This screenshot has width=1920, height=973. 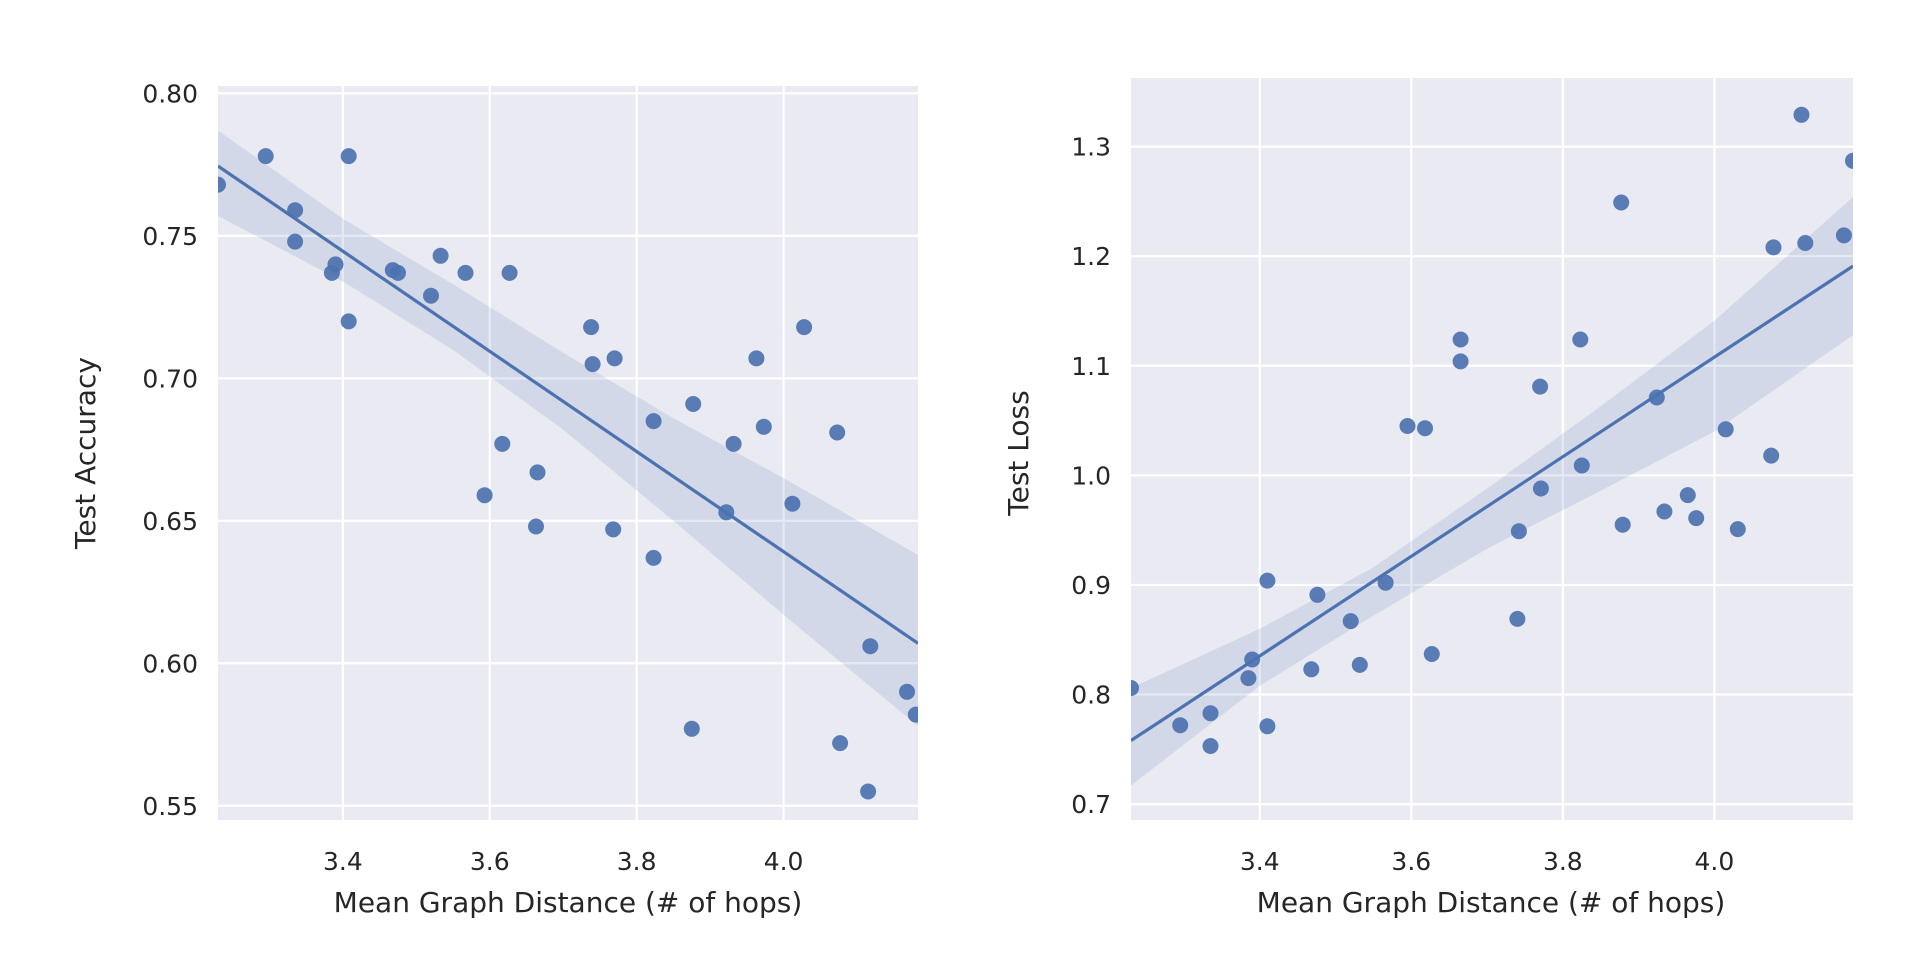 I want to click on y-tick-label: 1.2, so click(x=1091, y=256).